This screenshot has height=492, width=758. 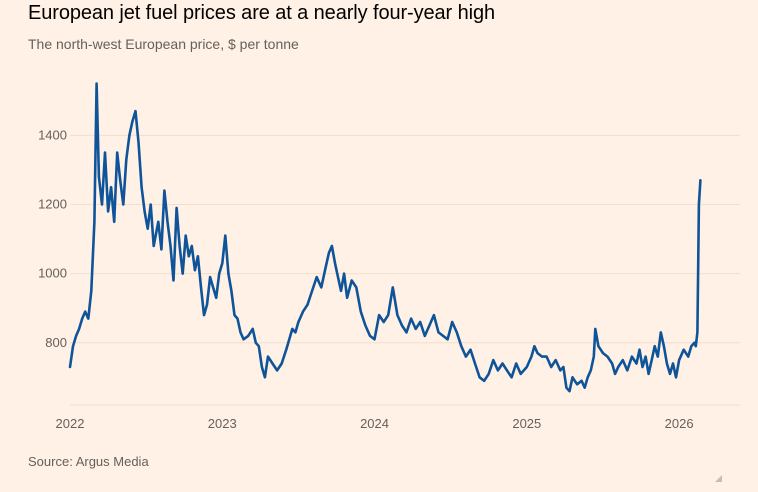 What do you see at coordinates (374, 423) in the screenshot?
I see `x-tick-label: 2024` at bounding box center [374, 423].